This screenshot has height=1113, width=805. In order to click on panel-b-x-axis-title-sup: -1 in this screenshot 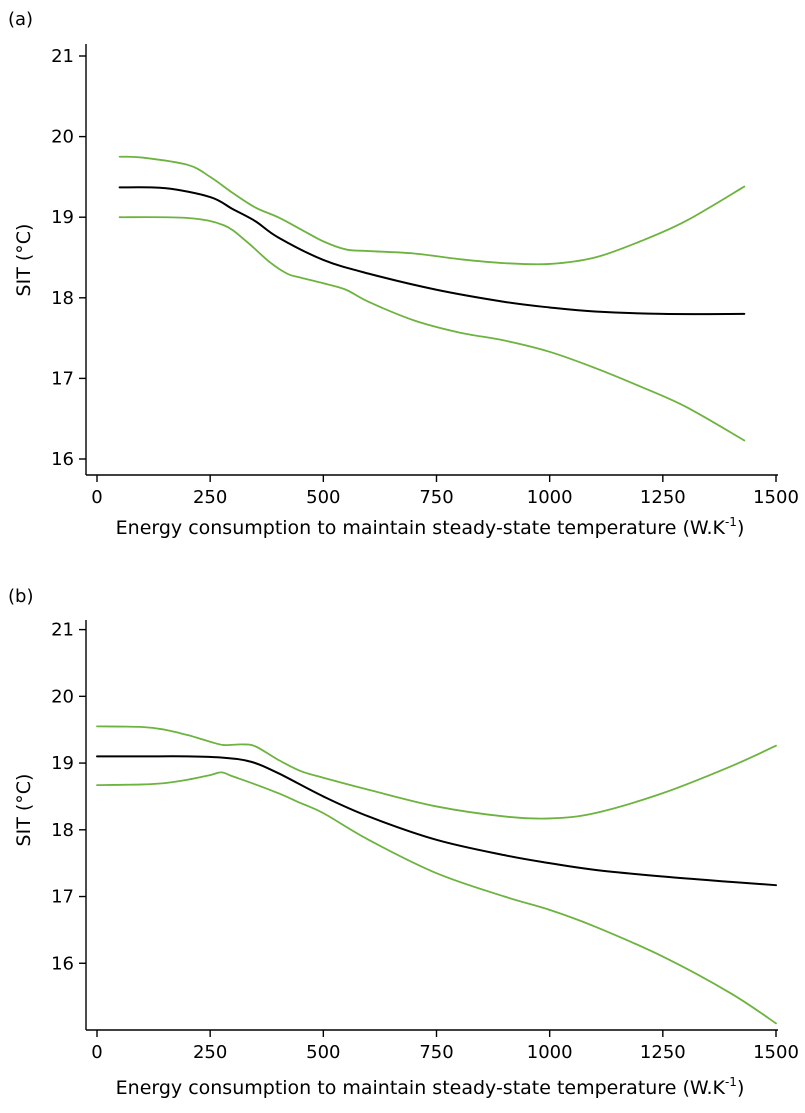, I will do `click(731, 1082)`.